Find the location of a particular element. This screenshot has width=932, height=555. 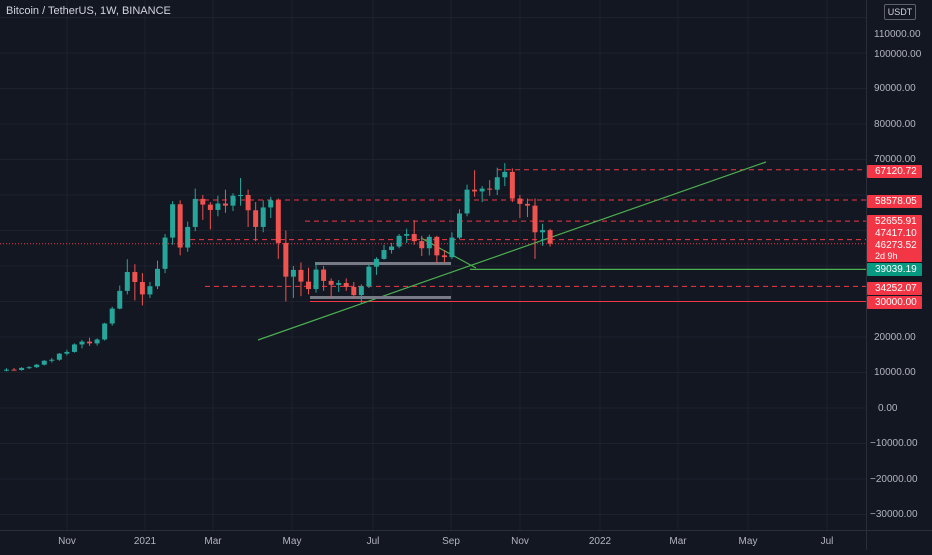

price-tag-67120: 67120.72 is located at coordinates (894, 171).